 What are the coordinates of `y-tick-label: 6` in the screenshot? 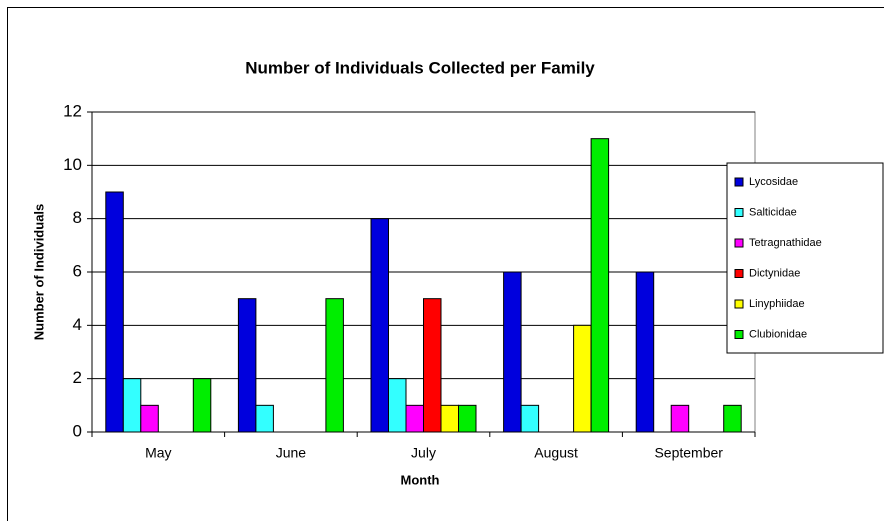 It's located at (77, 270).